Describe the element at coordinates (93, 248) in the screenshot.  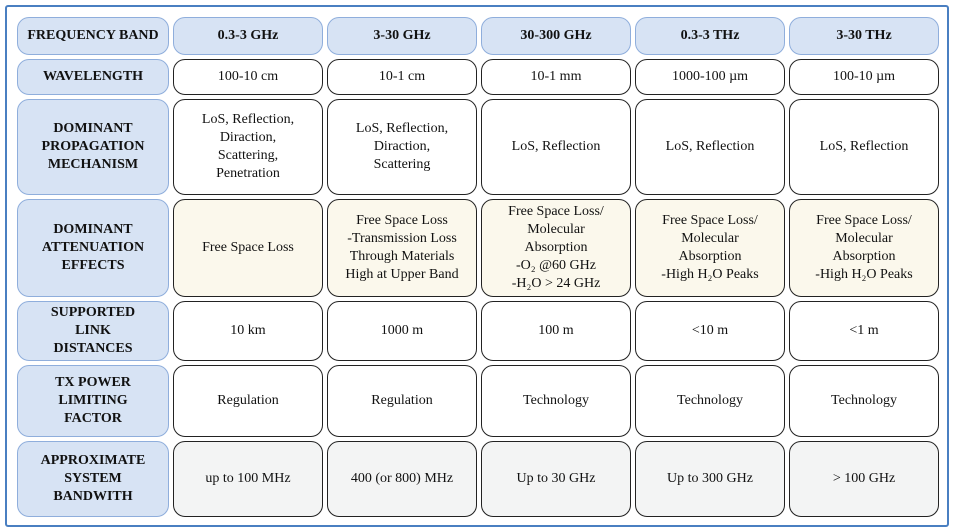
I see `row-label: DOMINANT ATTENUATION EFFECTS` at that location.